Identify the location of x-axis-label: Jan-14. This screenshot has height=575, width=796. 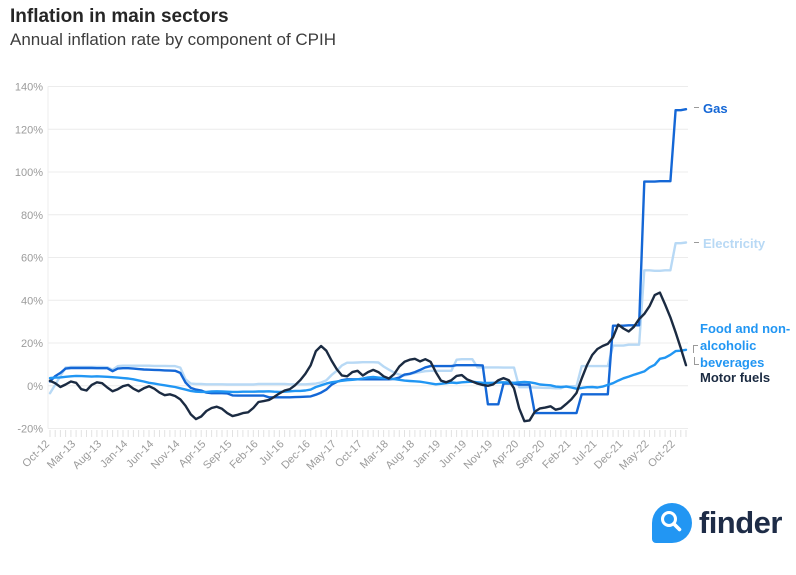
(114, 454).